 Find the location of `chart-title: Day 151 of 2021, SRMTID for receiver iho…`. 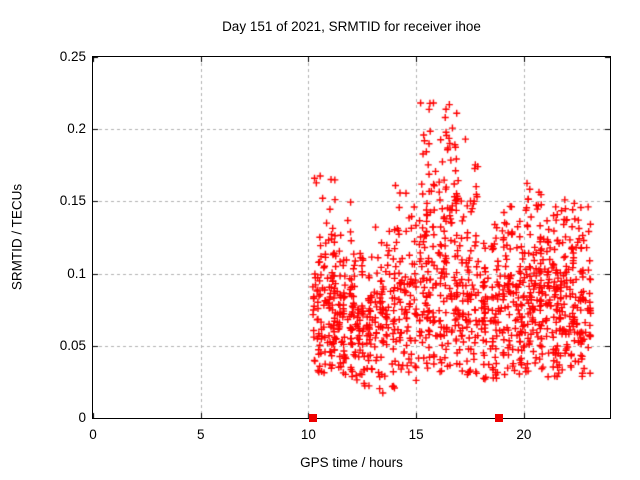

chart-title: Day 151 of 2021, SRMTID for receiver iho… is located at coordinates (351, 26).